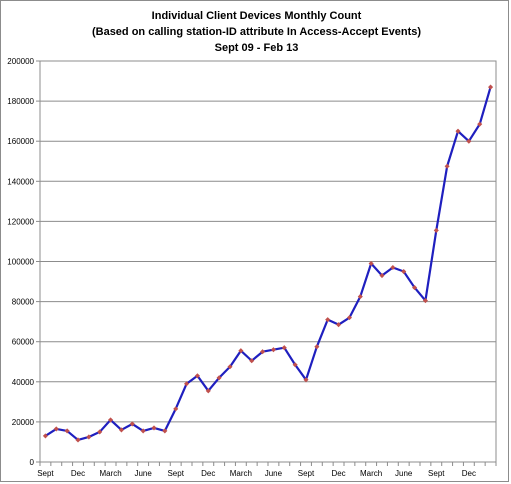 Image resolution: width=511 pixels, height=484 pixels. I want to click on y-tick-label: 100000, so click(20, 262).